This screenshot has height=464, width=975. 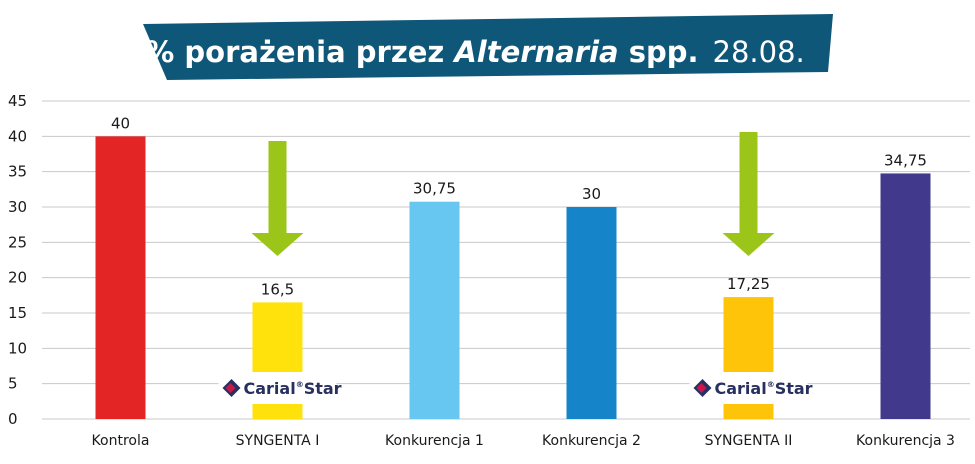 I want to click on y-tick-label: 10, so click(x=17, y=348).